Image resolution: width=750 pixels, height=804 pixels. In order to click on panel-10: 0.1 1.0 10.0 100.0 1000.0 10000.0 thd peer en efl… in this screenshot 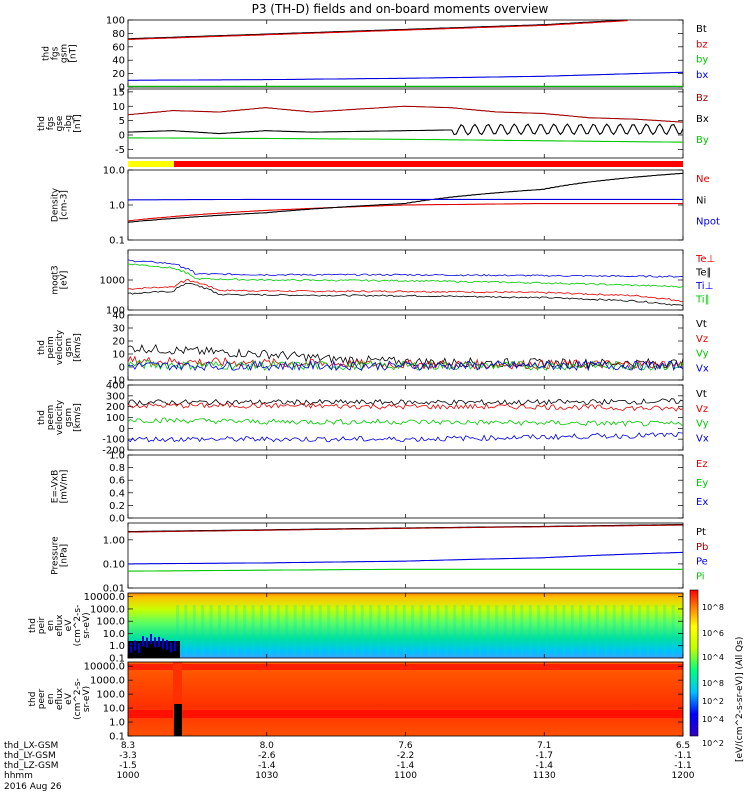, I will do `click(356, 702)`.